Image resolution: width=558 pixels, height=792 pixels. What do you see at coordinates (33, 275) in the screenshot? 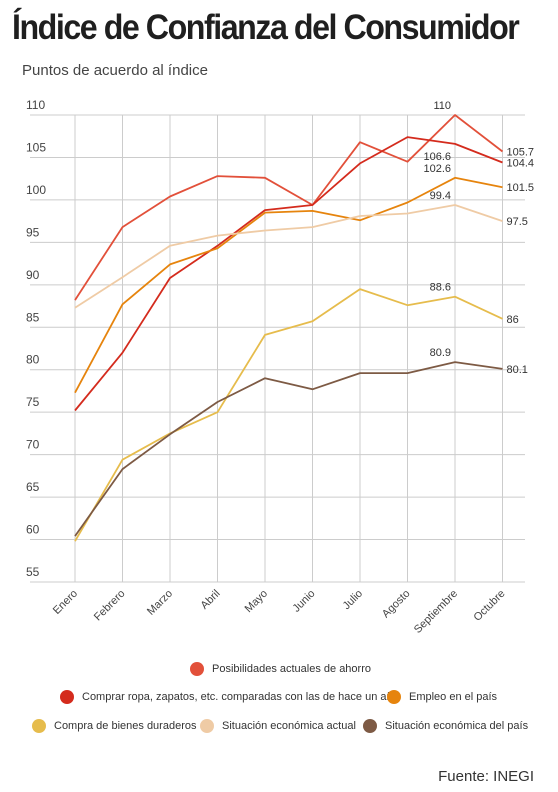
I see `y-tick-label: 90` at bounding box center [33, 275].